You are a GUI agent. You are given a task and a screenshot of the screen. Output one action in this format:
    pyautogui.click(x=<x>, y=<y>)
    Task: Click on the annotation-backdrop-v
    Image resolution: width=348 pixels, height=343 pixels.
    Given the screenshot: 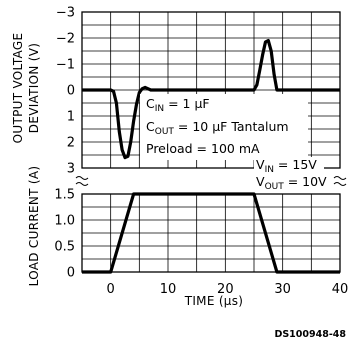 What is the action you would take?
    pyautogui.click(x=289, y=173)
    